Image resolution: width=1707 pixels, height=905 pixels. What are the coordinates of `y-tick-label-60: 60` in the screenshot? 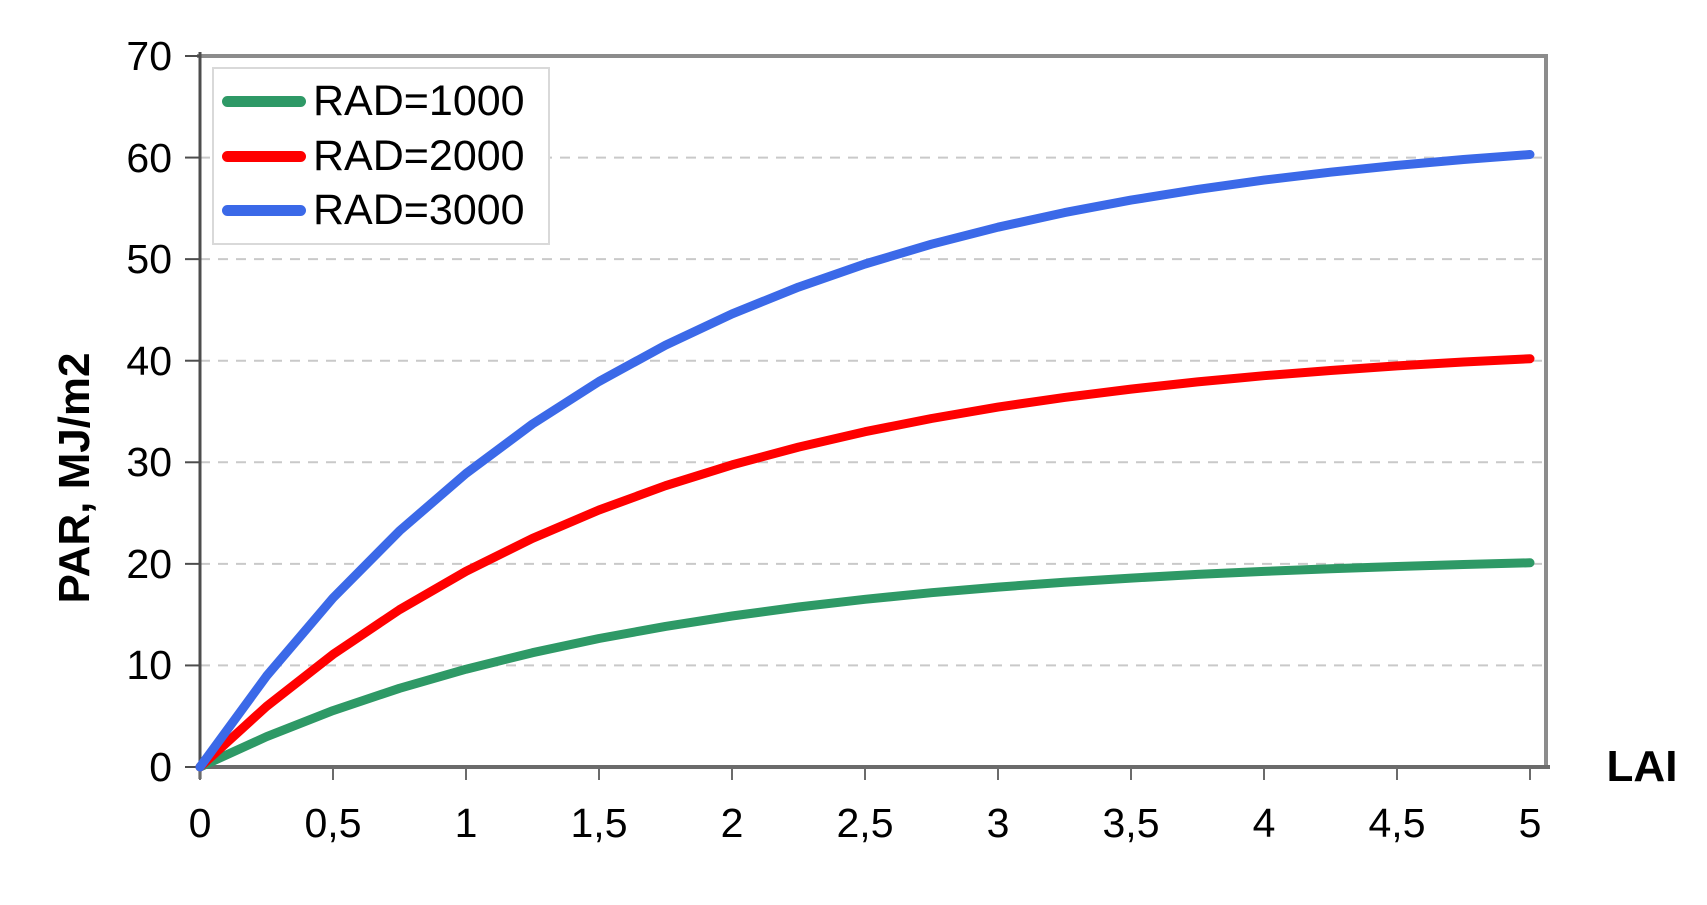 It's located at (149, 157).